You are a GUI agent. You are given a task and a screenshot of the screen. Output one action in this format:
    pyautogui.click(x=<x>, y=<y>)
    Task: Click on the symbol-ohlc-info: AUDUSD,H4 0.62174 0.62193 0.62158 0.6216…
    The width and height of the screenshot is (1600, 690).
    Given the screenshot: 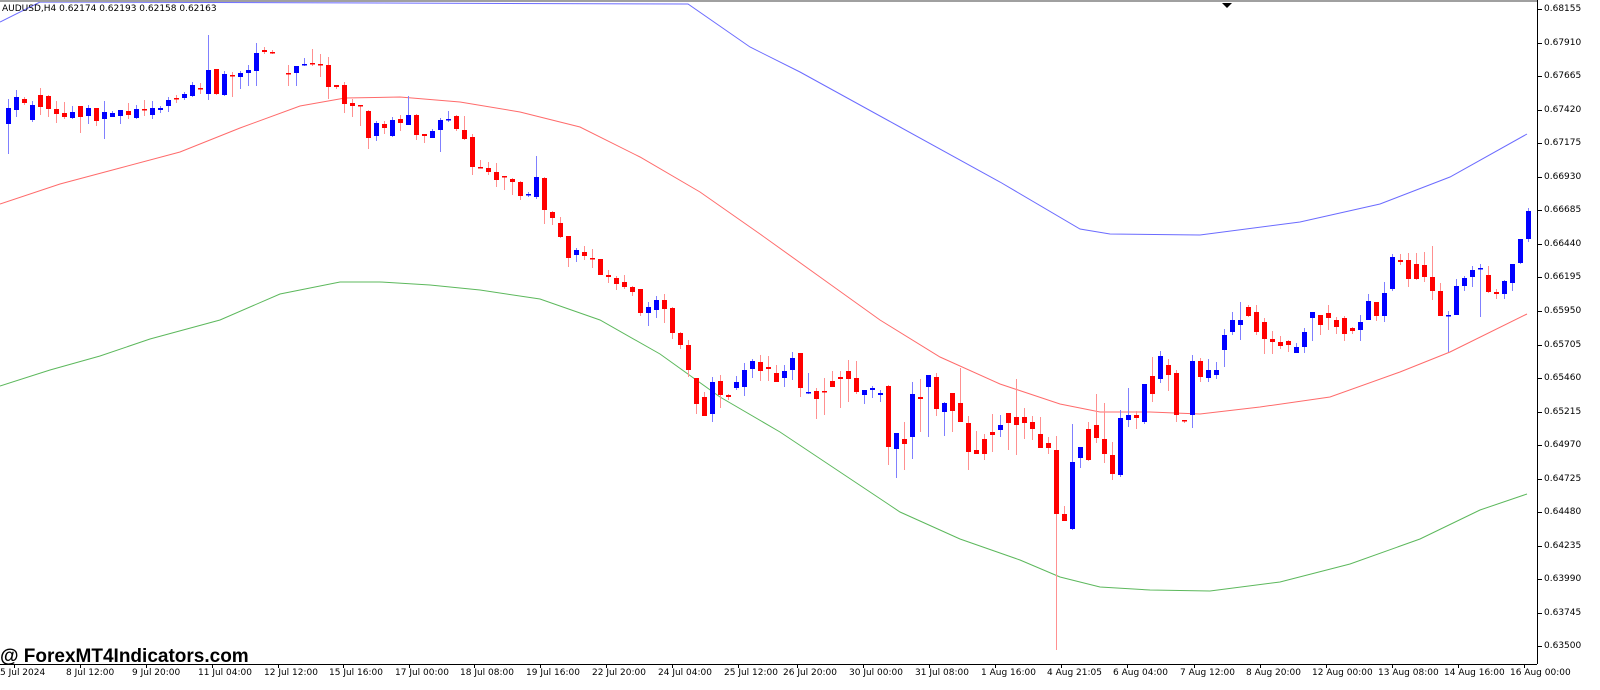 What is the action you would take?
    pyautogui.click(x=109, y=9)
    